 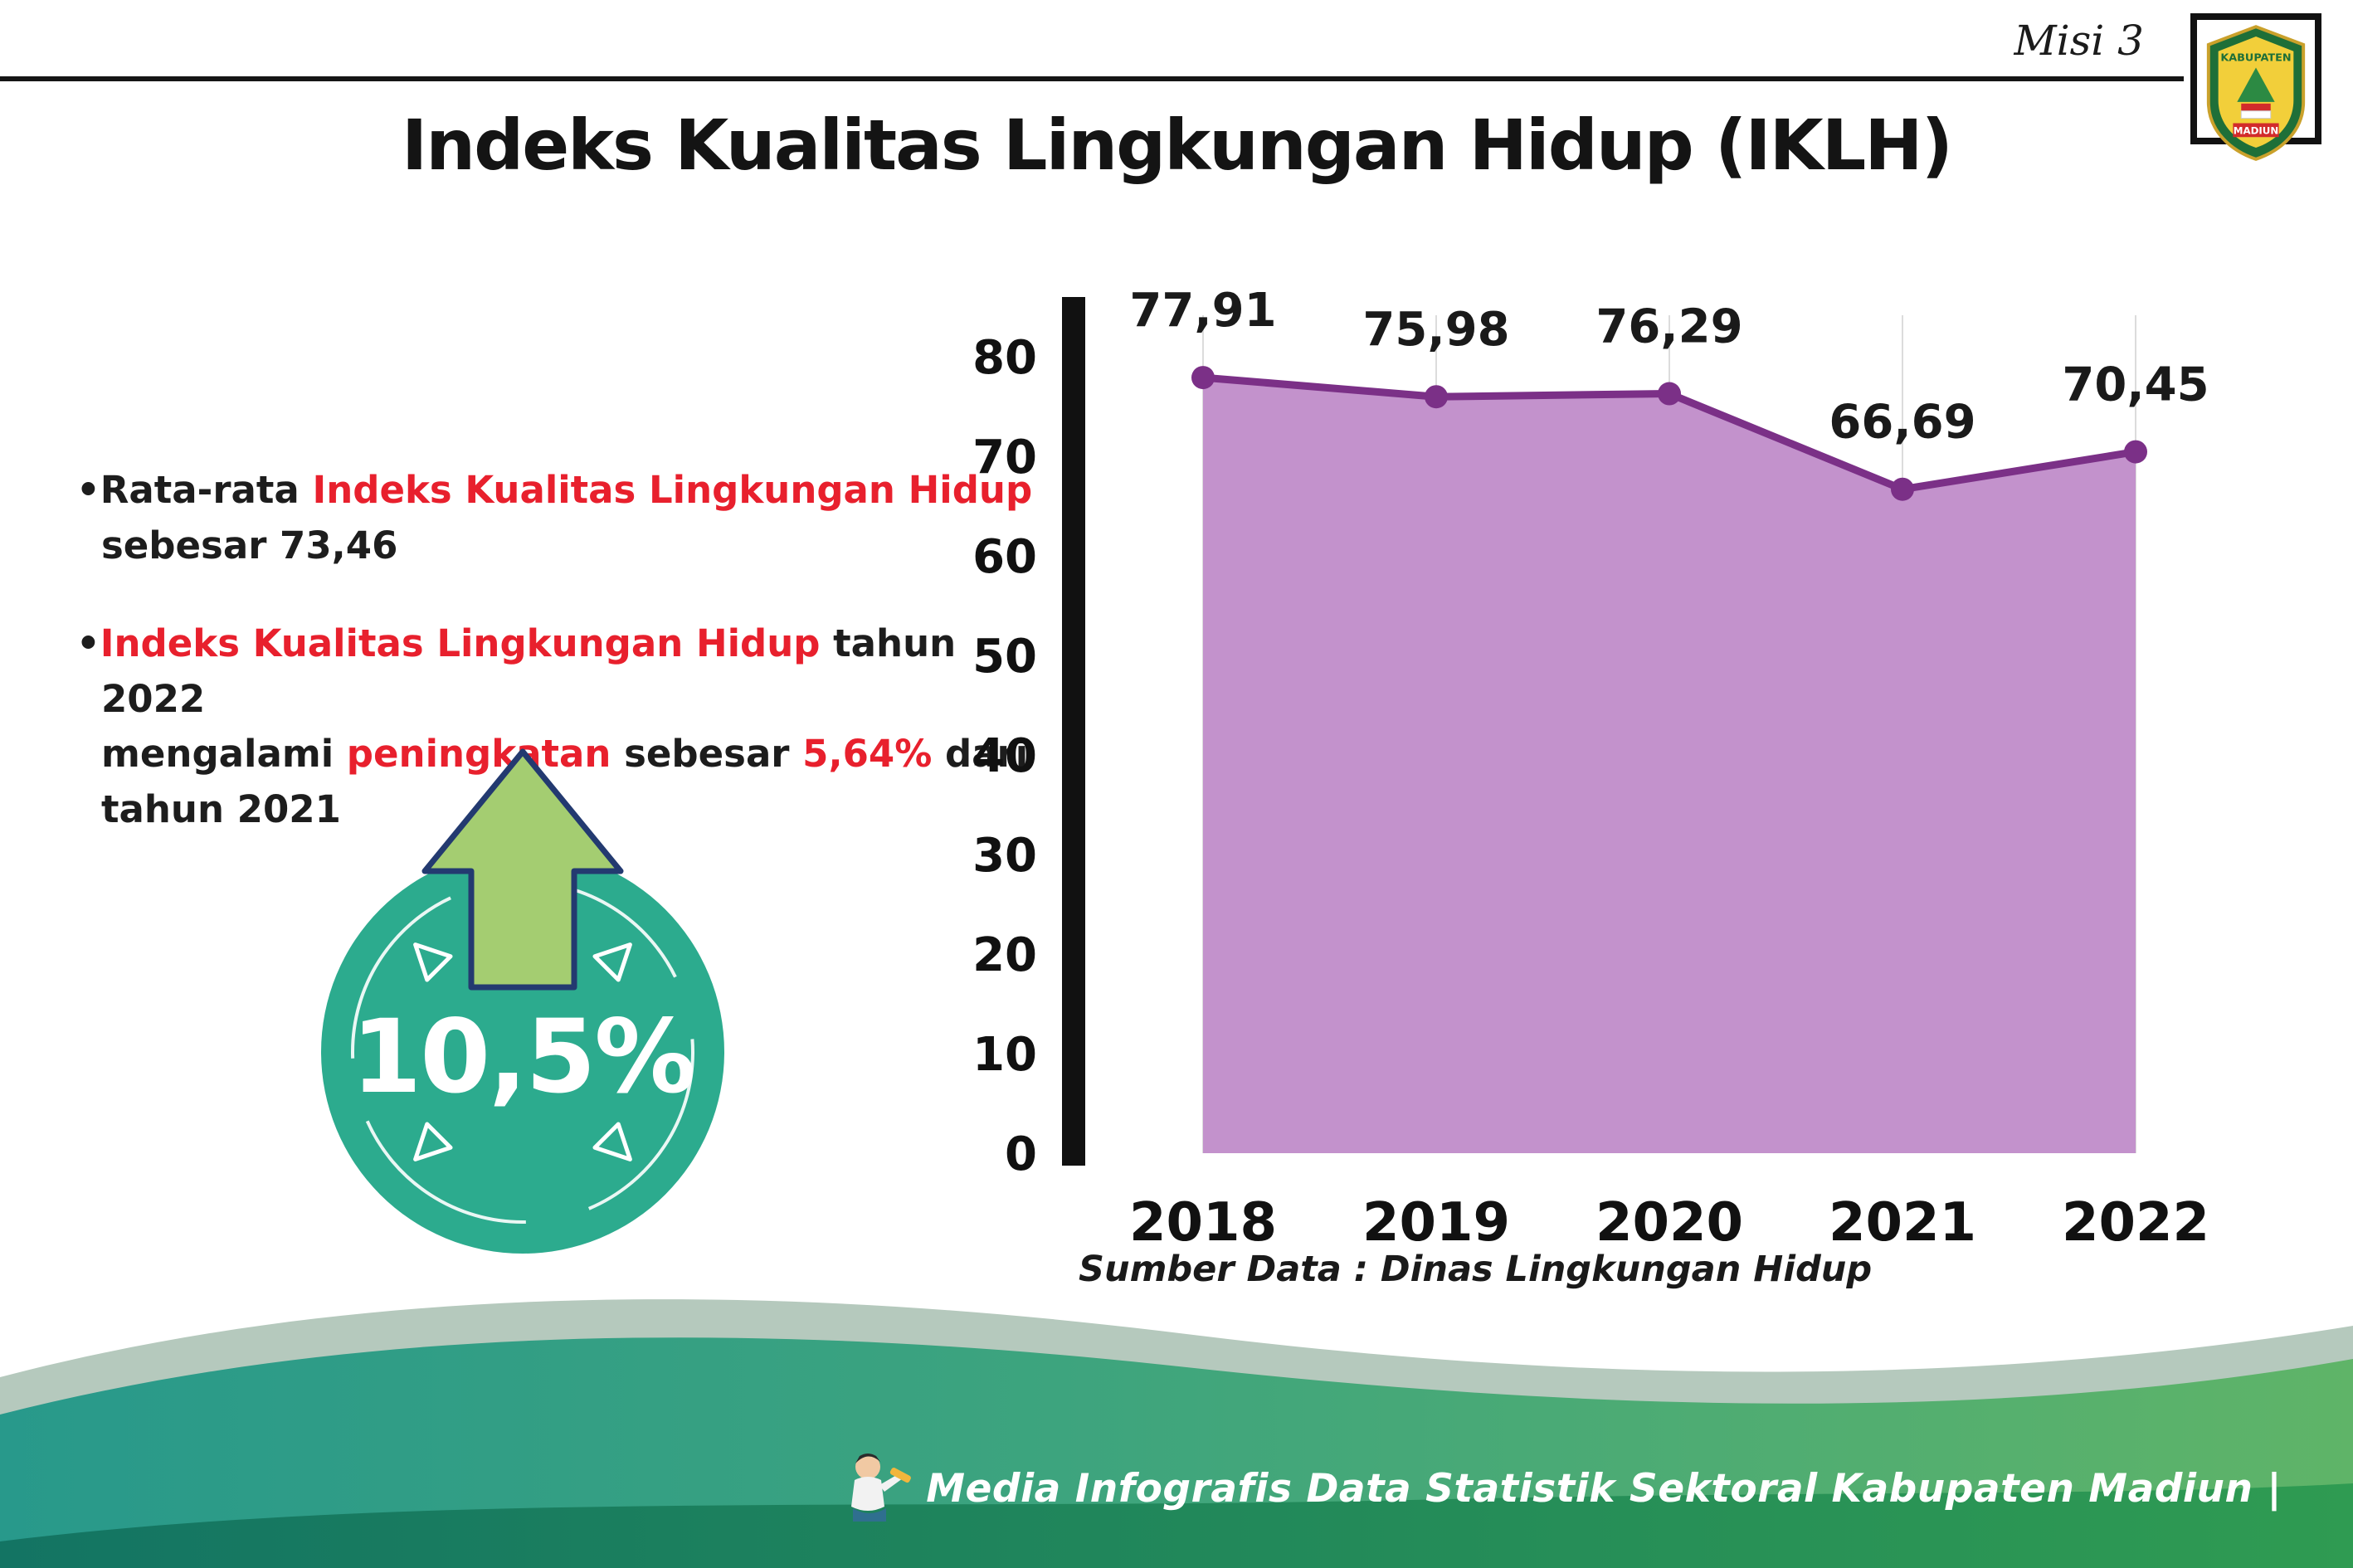 I want to click on wave-bottom, so click(x=1176, y=1525).